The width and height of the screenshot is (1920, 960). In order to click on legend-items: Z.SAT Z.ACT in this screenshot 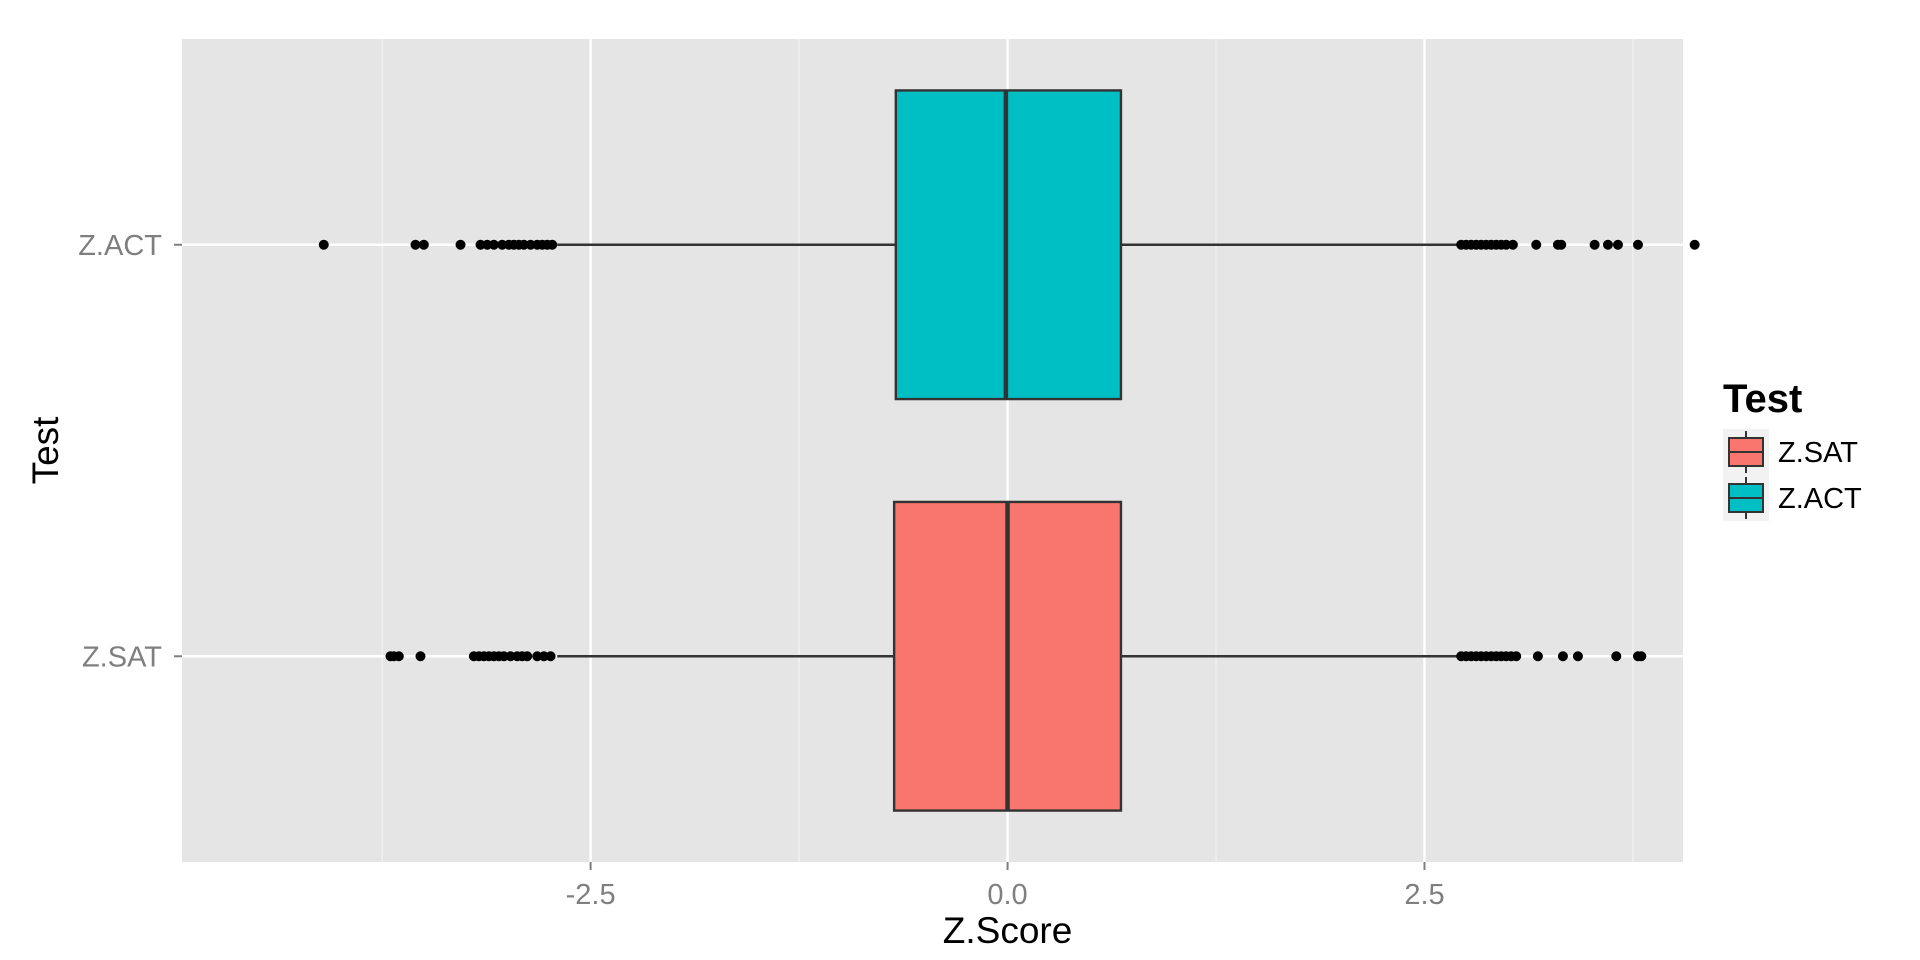, I will do `click(1792, 475)`.